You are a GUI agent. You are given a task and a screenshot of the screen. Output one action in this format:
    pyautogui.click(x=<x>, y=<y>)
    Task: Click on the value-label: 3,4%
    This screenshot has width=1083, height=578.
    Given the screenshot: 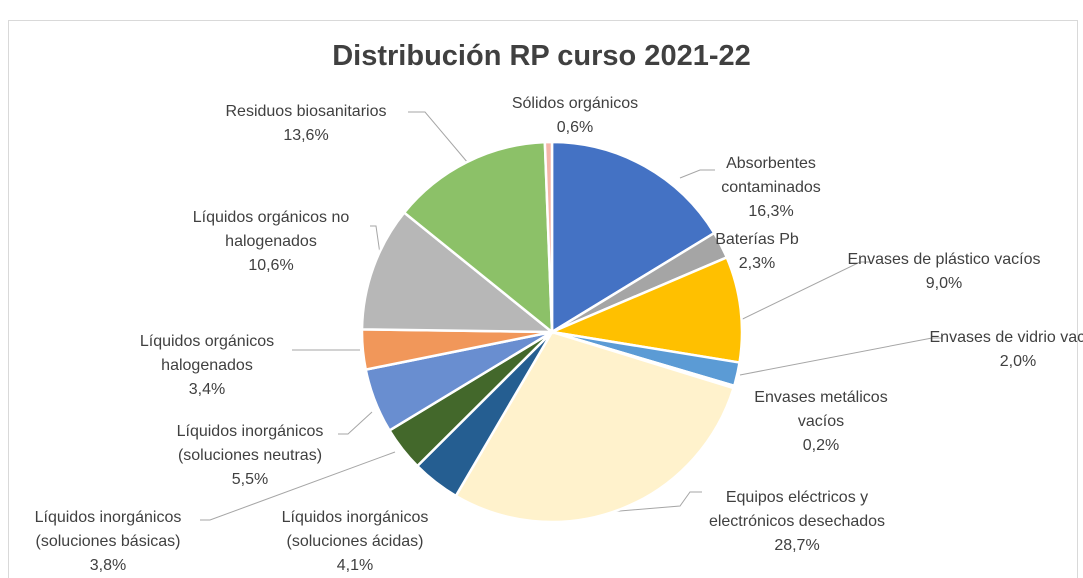 What is the action you would take?
    pyautogui.click(x=207, y=389)
    